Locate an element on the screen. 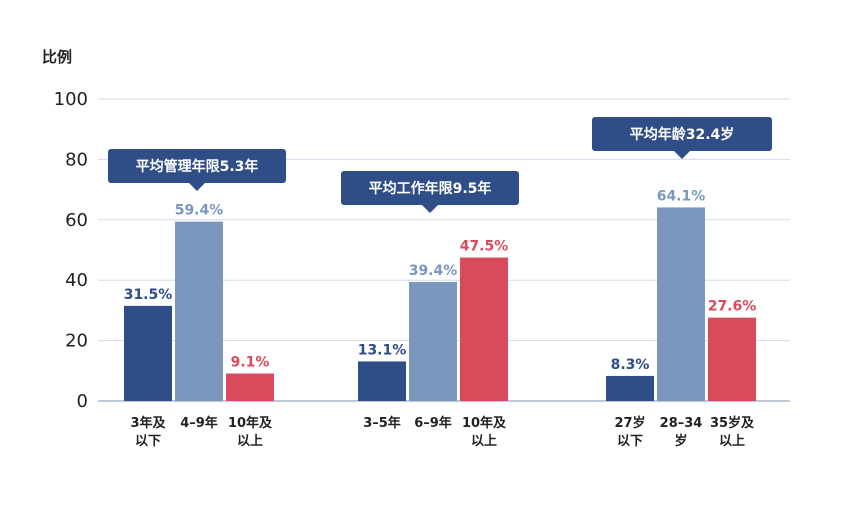 This screenshot has height=506, width=842. callout-box: 平均管理年限5.3年 is located at coordinates (197, 170).